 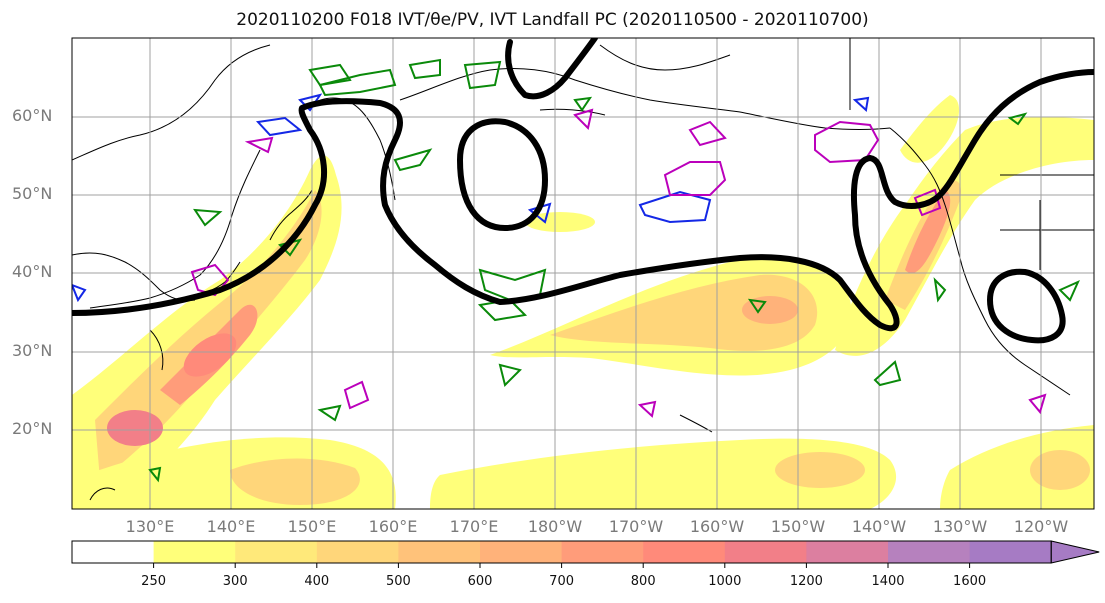 I want to click on colorbar-tick-label: 1200, so click(x=806, y=581).